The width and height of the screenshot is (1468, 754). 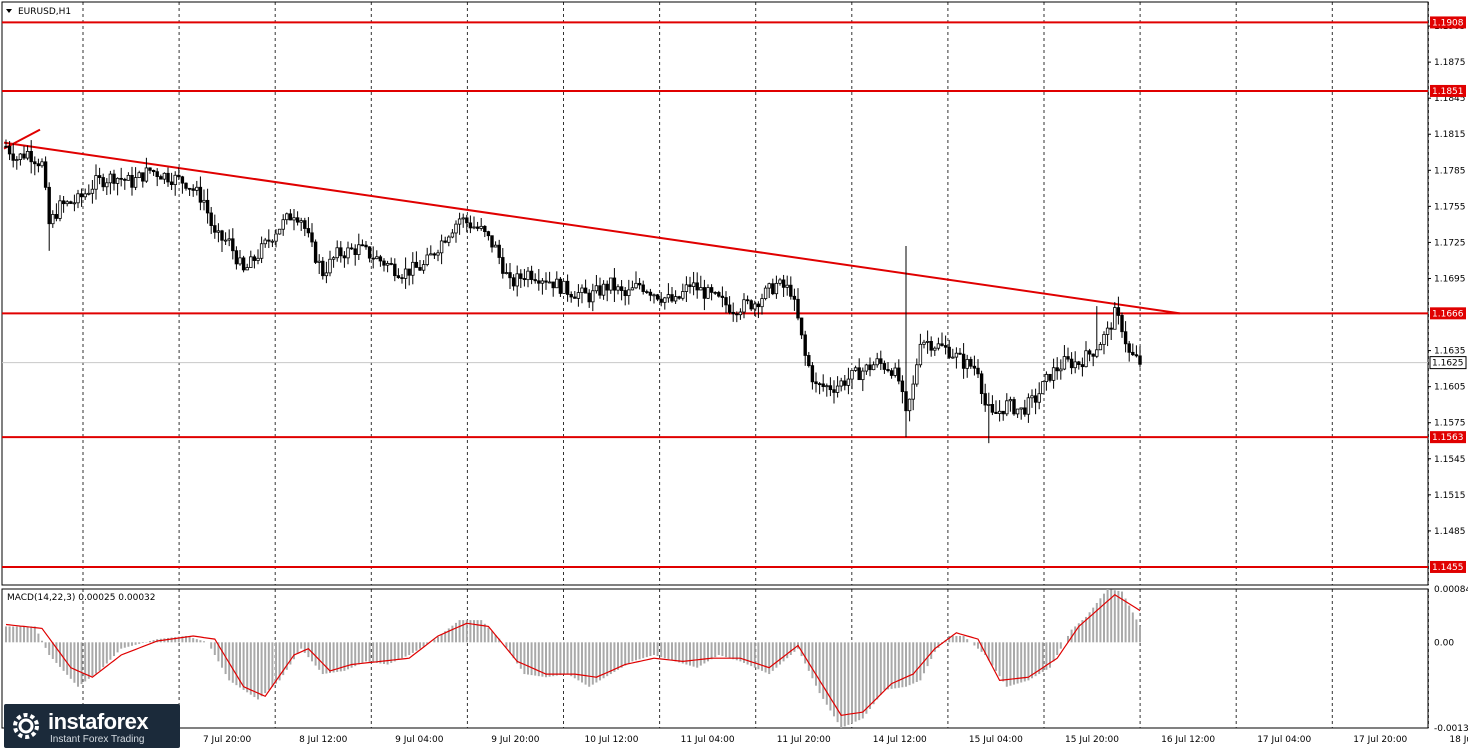 What do you see at coordinates (1450, 424) in the screenshot?
I see `y-tick-label: 1.1575` at bounding box center [1450, 424].